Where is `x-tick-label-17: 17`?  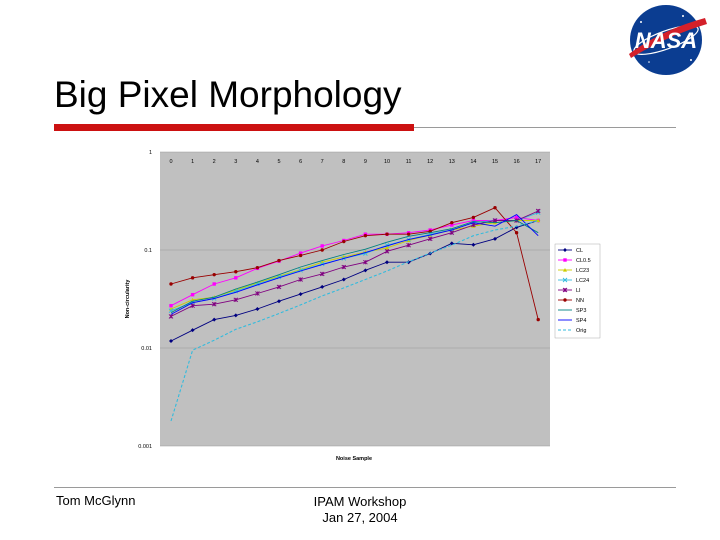
x-tick-label-17: 17 is located at coordinates (538, 162).